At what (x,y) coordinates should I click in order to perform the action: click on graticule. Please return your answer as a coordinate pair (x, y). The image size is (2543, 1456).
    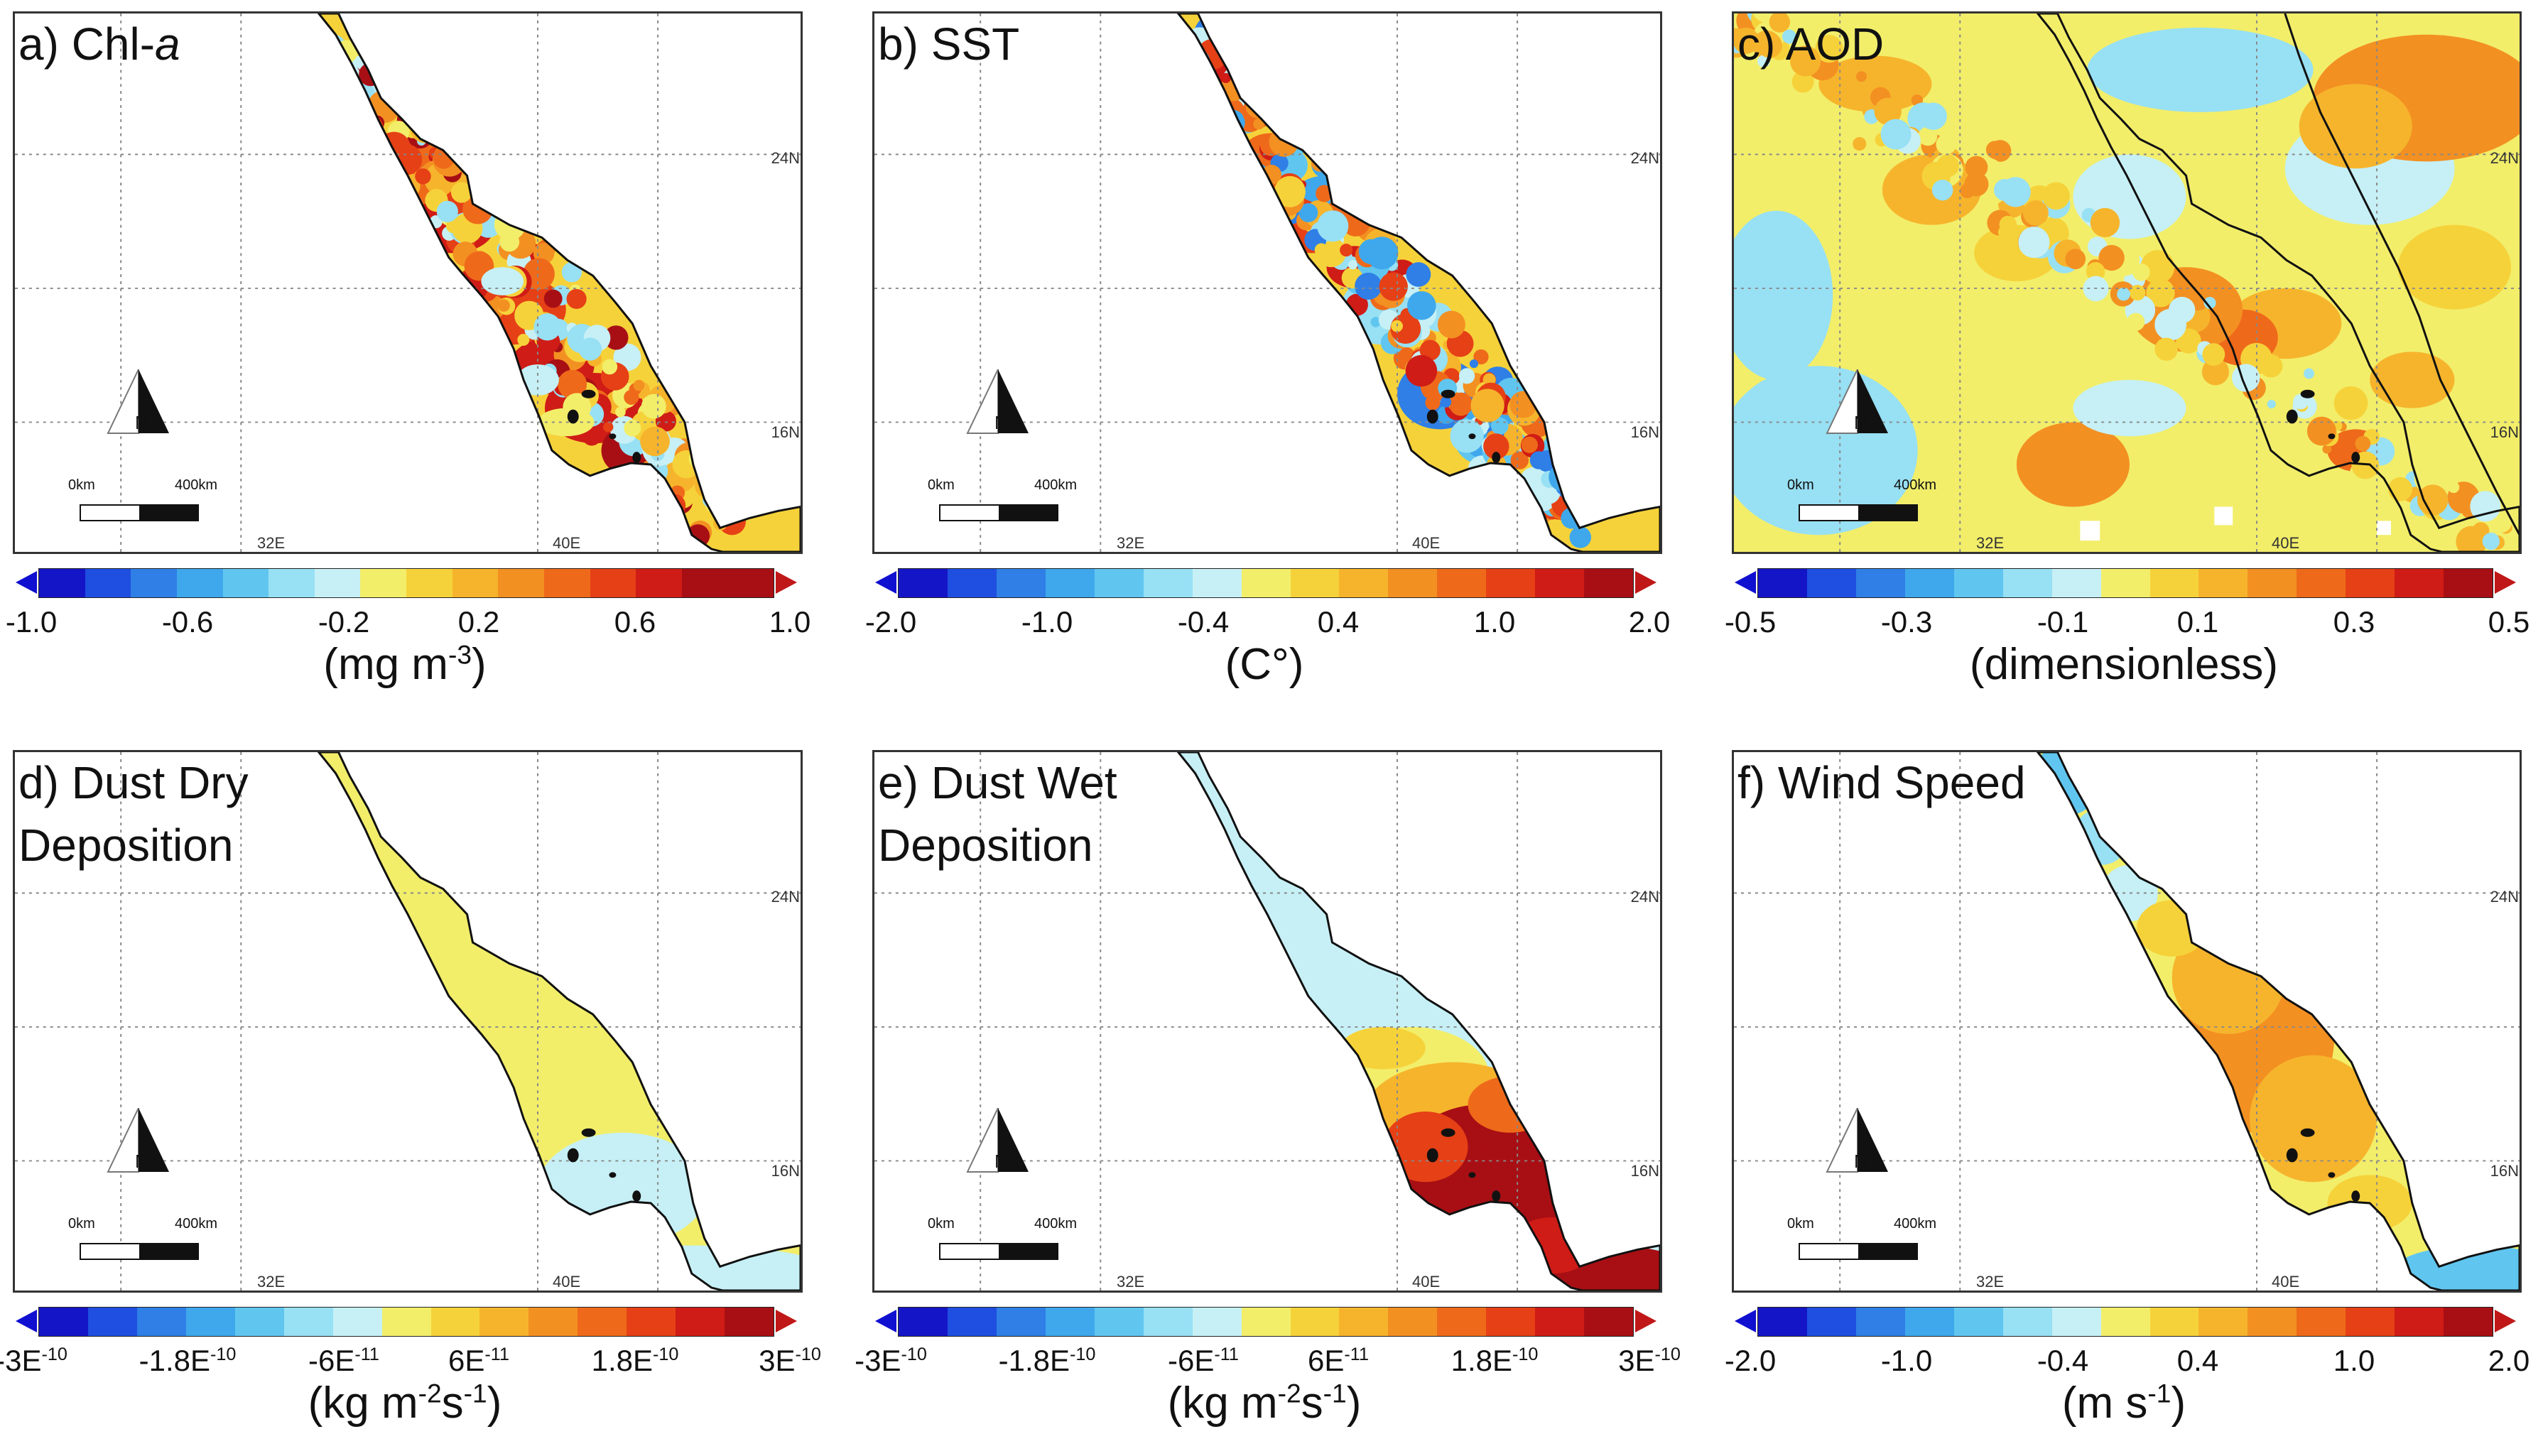
    Looking at the image, I should click on (1267, 1022).